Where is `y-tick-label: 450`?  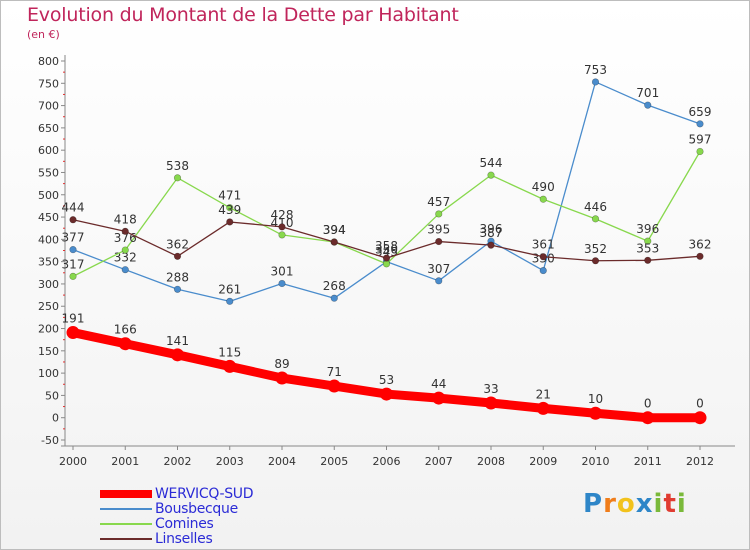 y-tick-label: 450 is located at coordinates (48, 217).